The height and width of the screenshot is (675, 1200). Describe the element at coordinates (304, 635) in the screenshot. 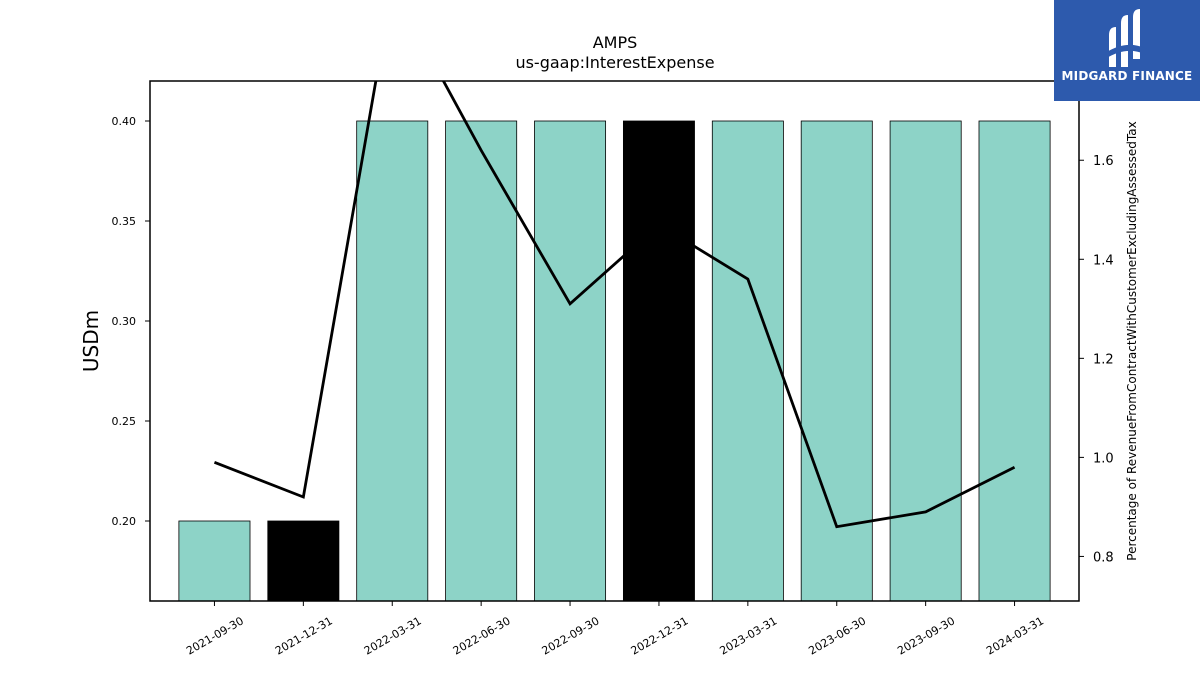

I see `x-tick-label: 2021-12-31` at that location.